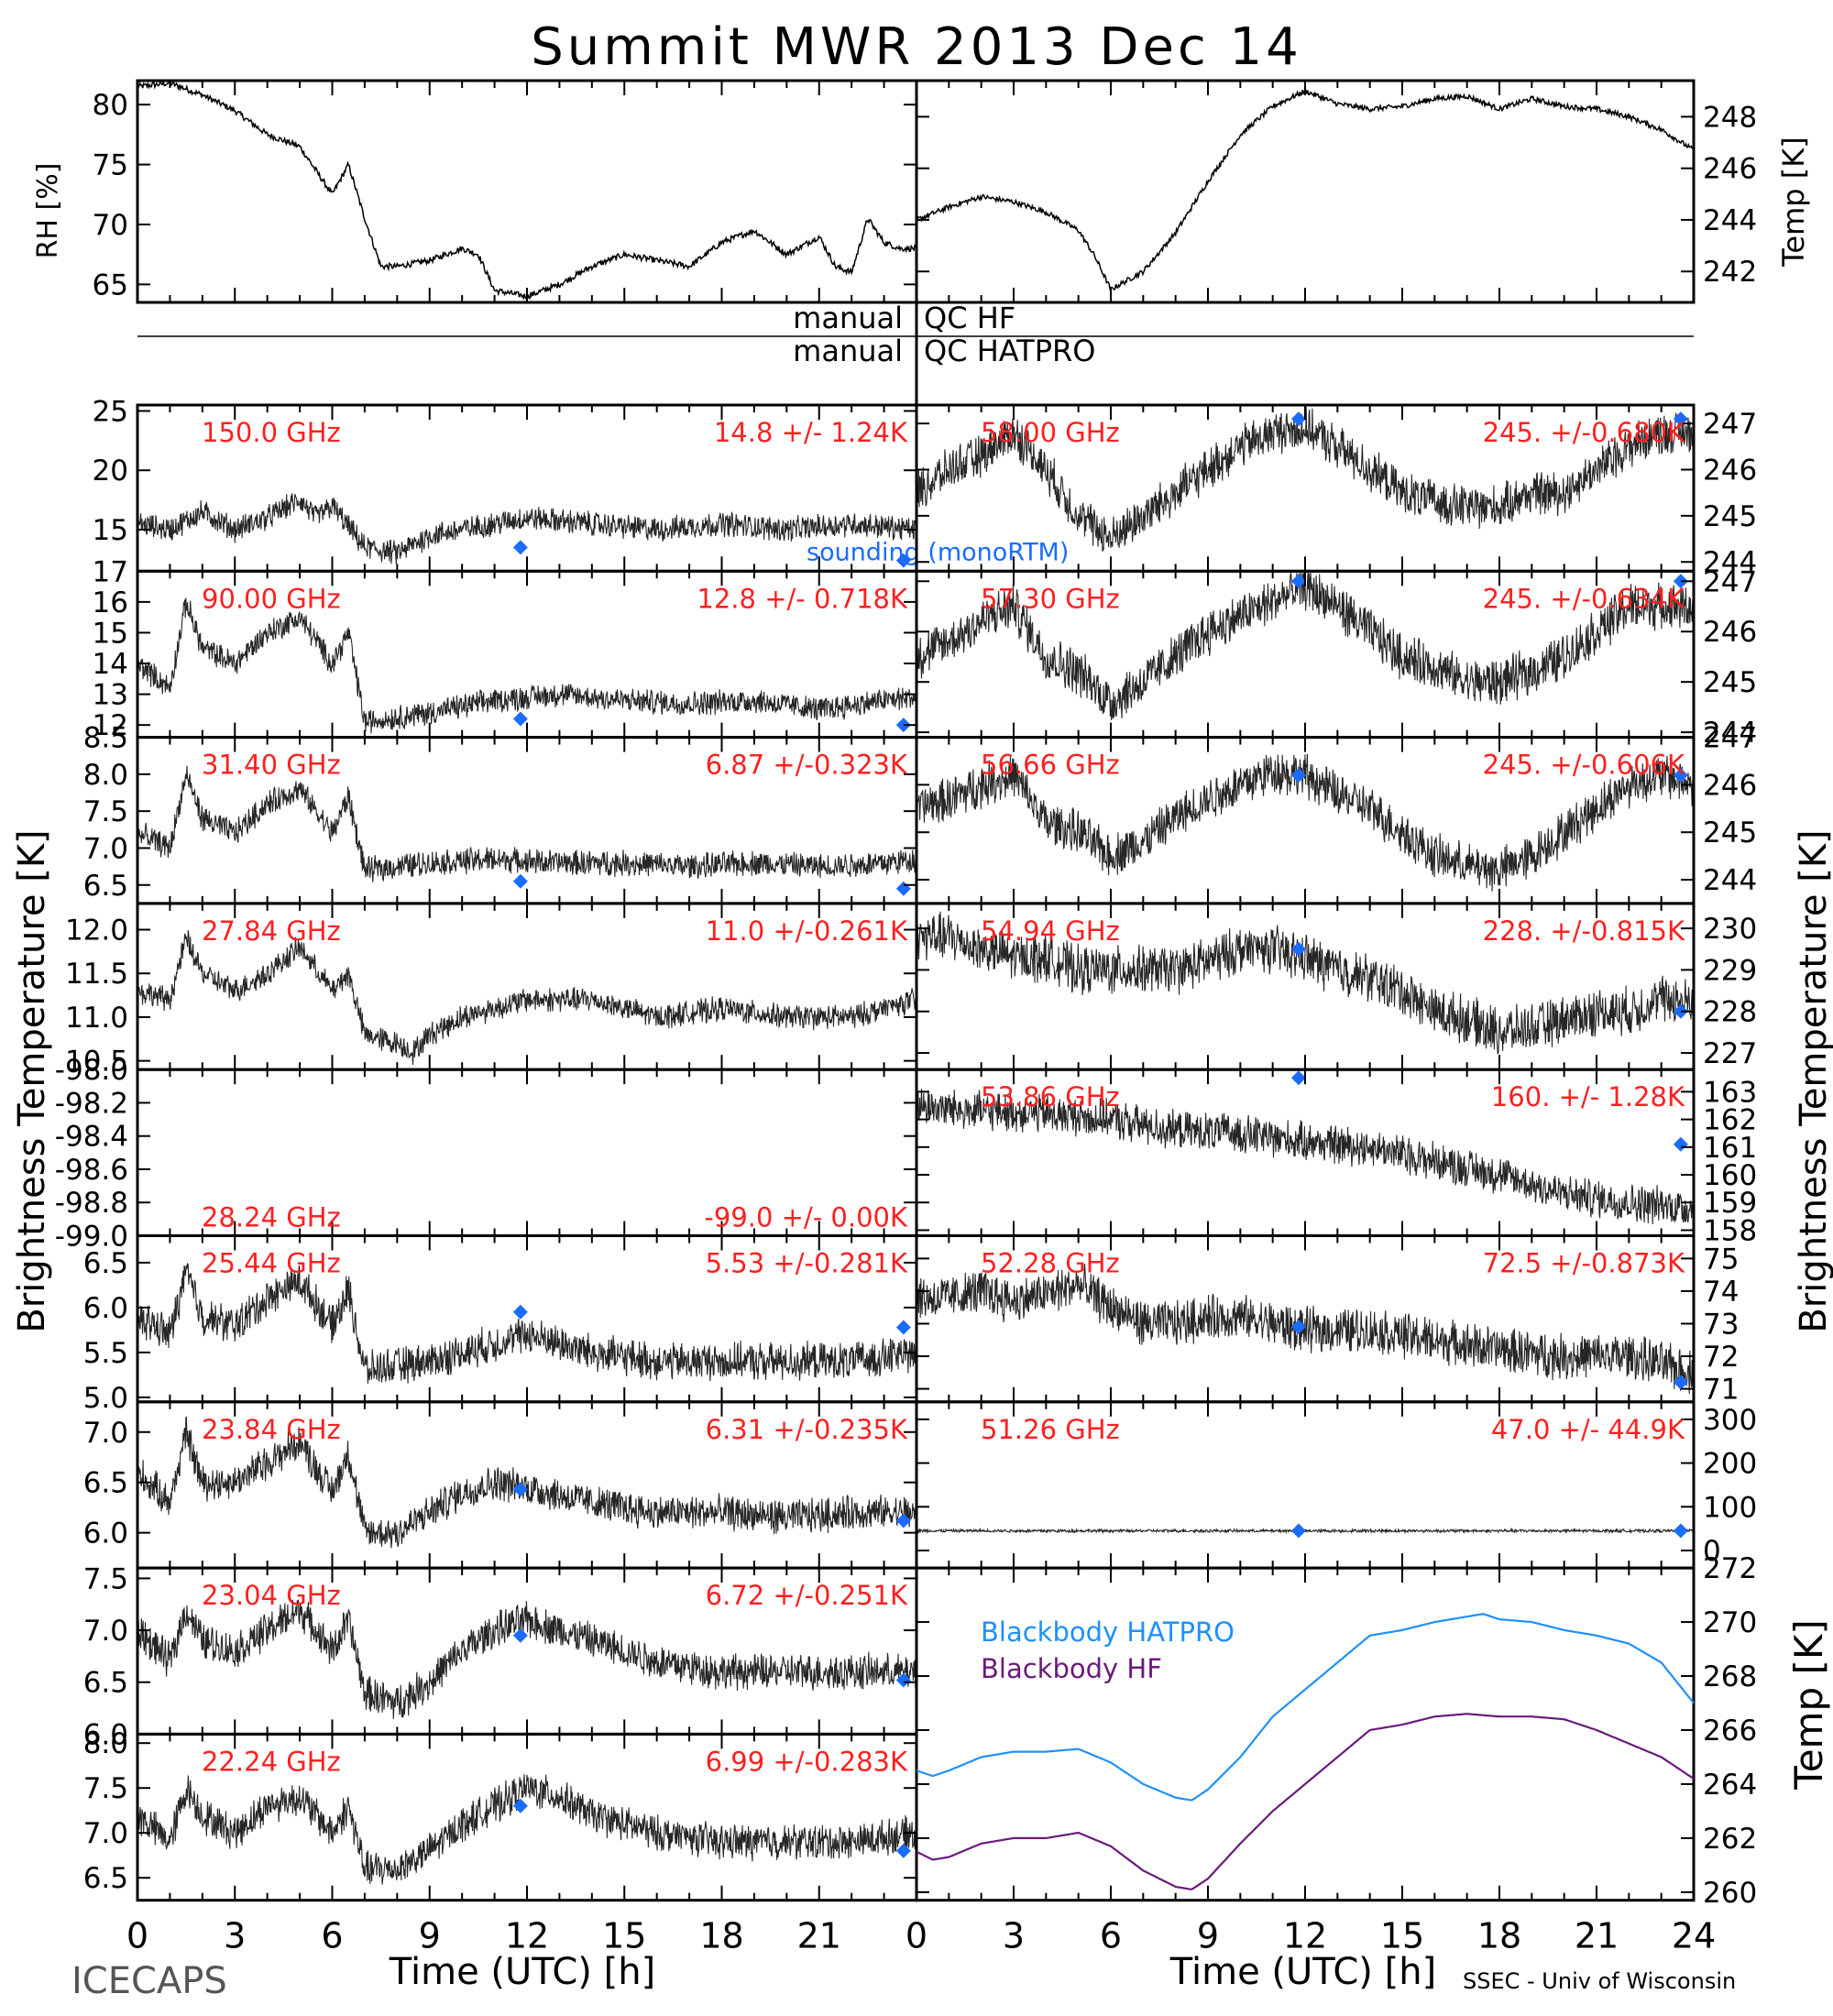 Image resolution: width=1833 pixels, height=2016 pixels. Describe the element at coordinates (1808, 1705) in the screenshot. I see `temp-bottom-axis-label: Temp [K]` at that location.